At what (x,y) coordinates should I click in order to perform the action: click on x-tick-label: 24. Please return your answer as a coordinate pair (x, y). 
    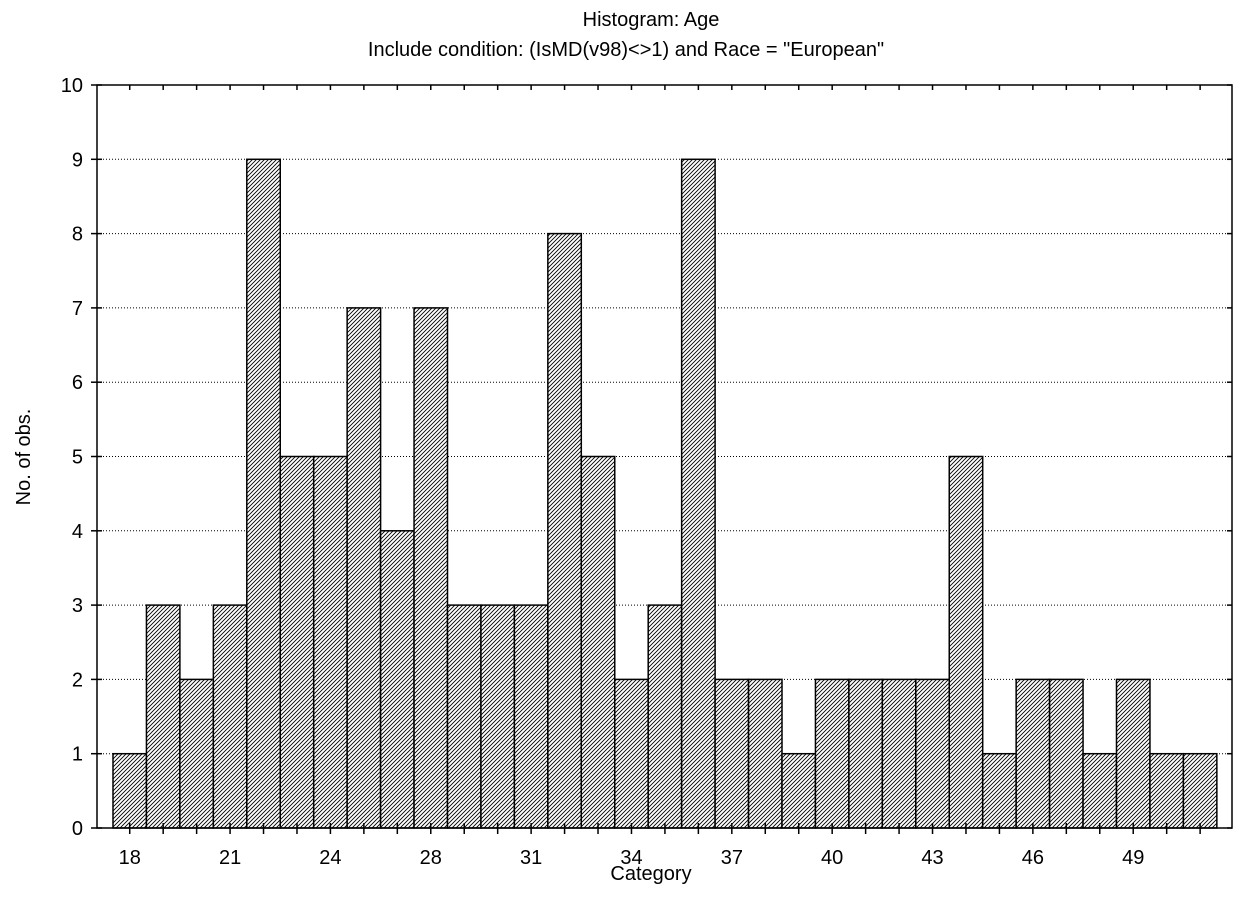
    Looking at the image, I should click on (330, 858).